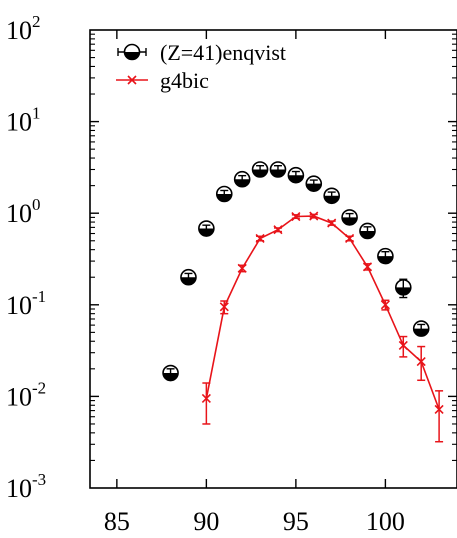 This screenshot has height=538, width=457. I want to click on legend-enqvist-marker-fill, so click(132, 56).